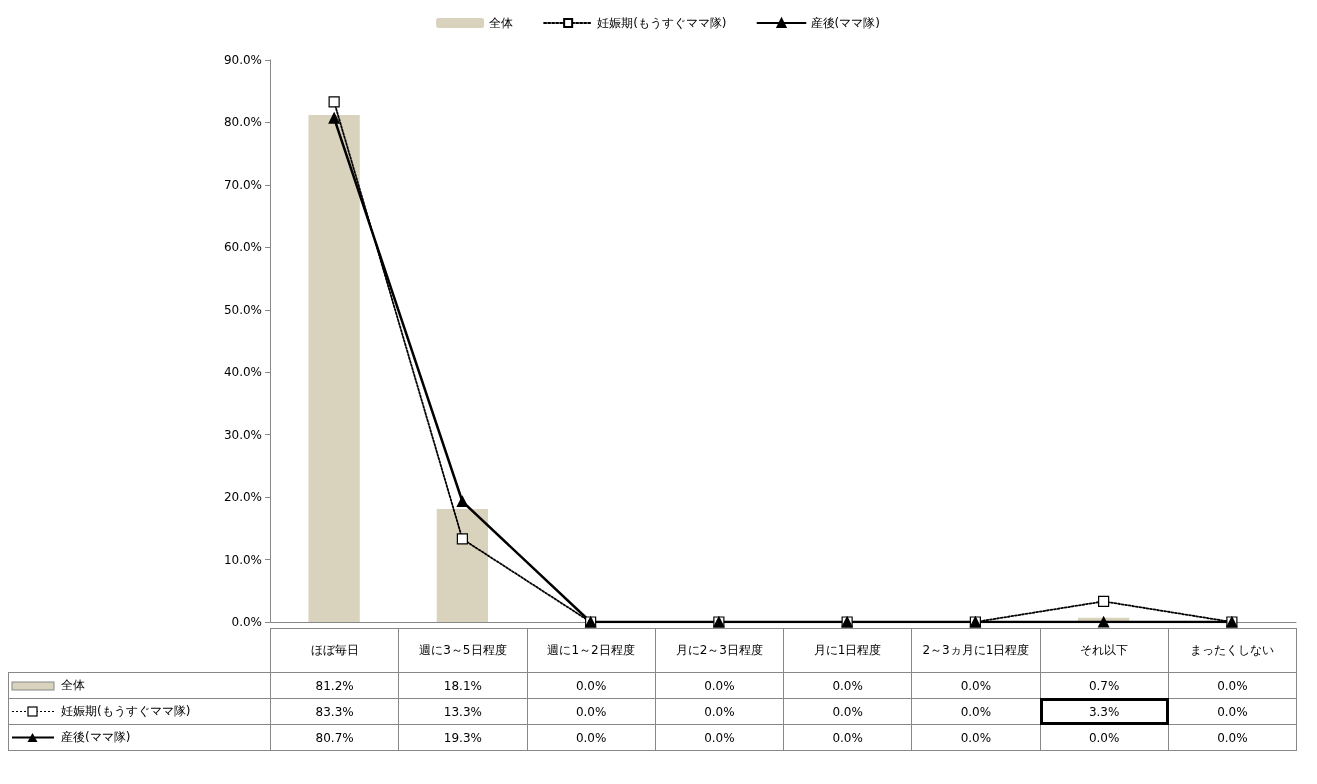 This screenshot has height=784, width=1317. I want to click on data-label: 13.3%, so click(462, 711).